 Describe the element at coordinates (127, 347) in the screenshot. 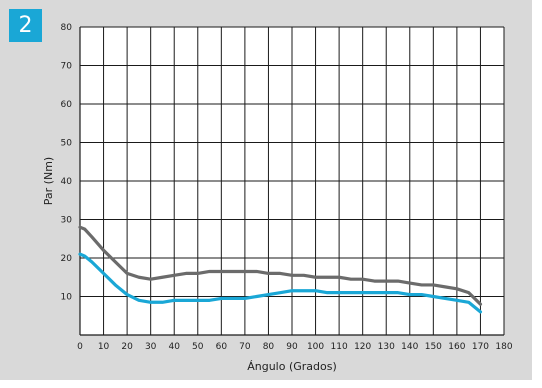

I see `x-tick-label: 20` at that location.